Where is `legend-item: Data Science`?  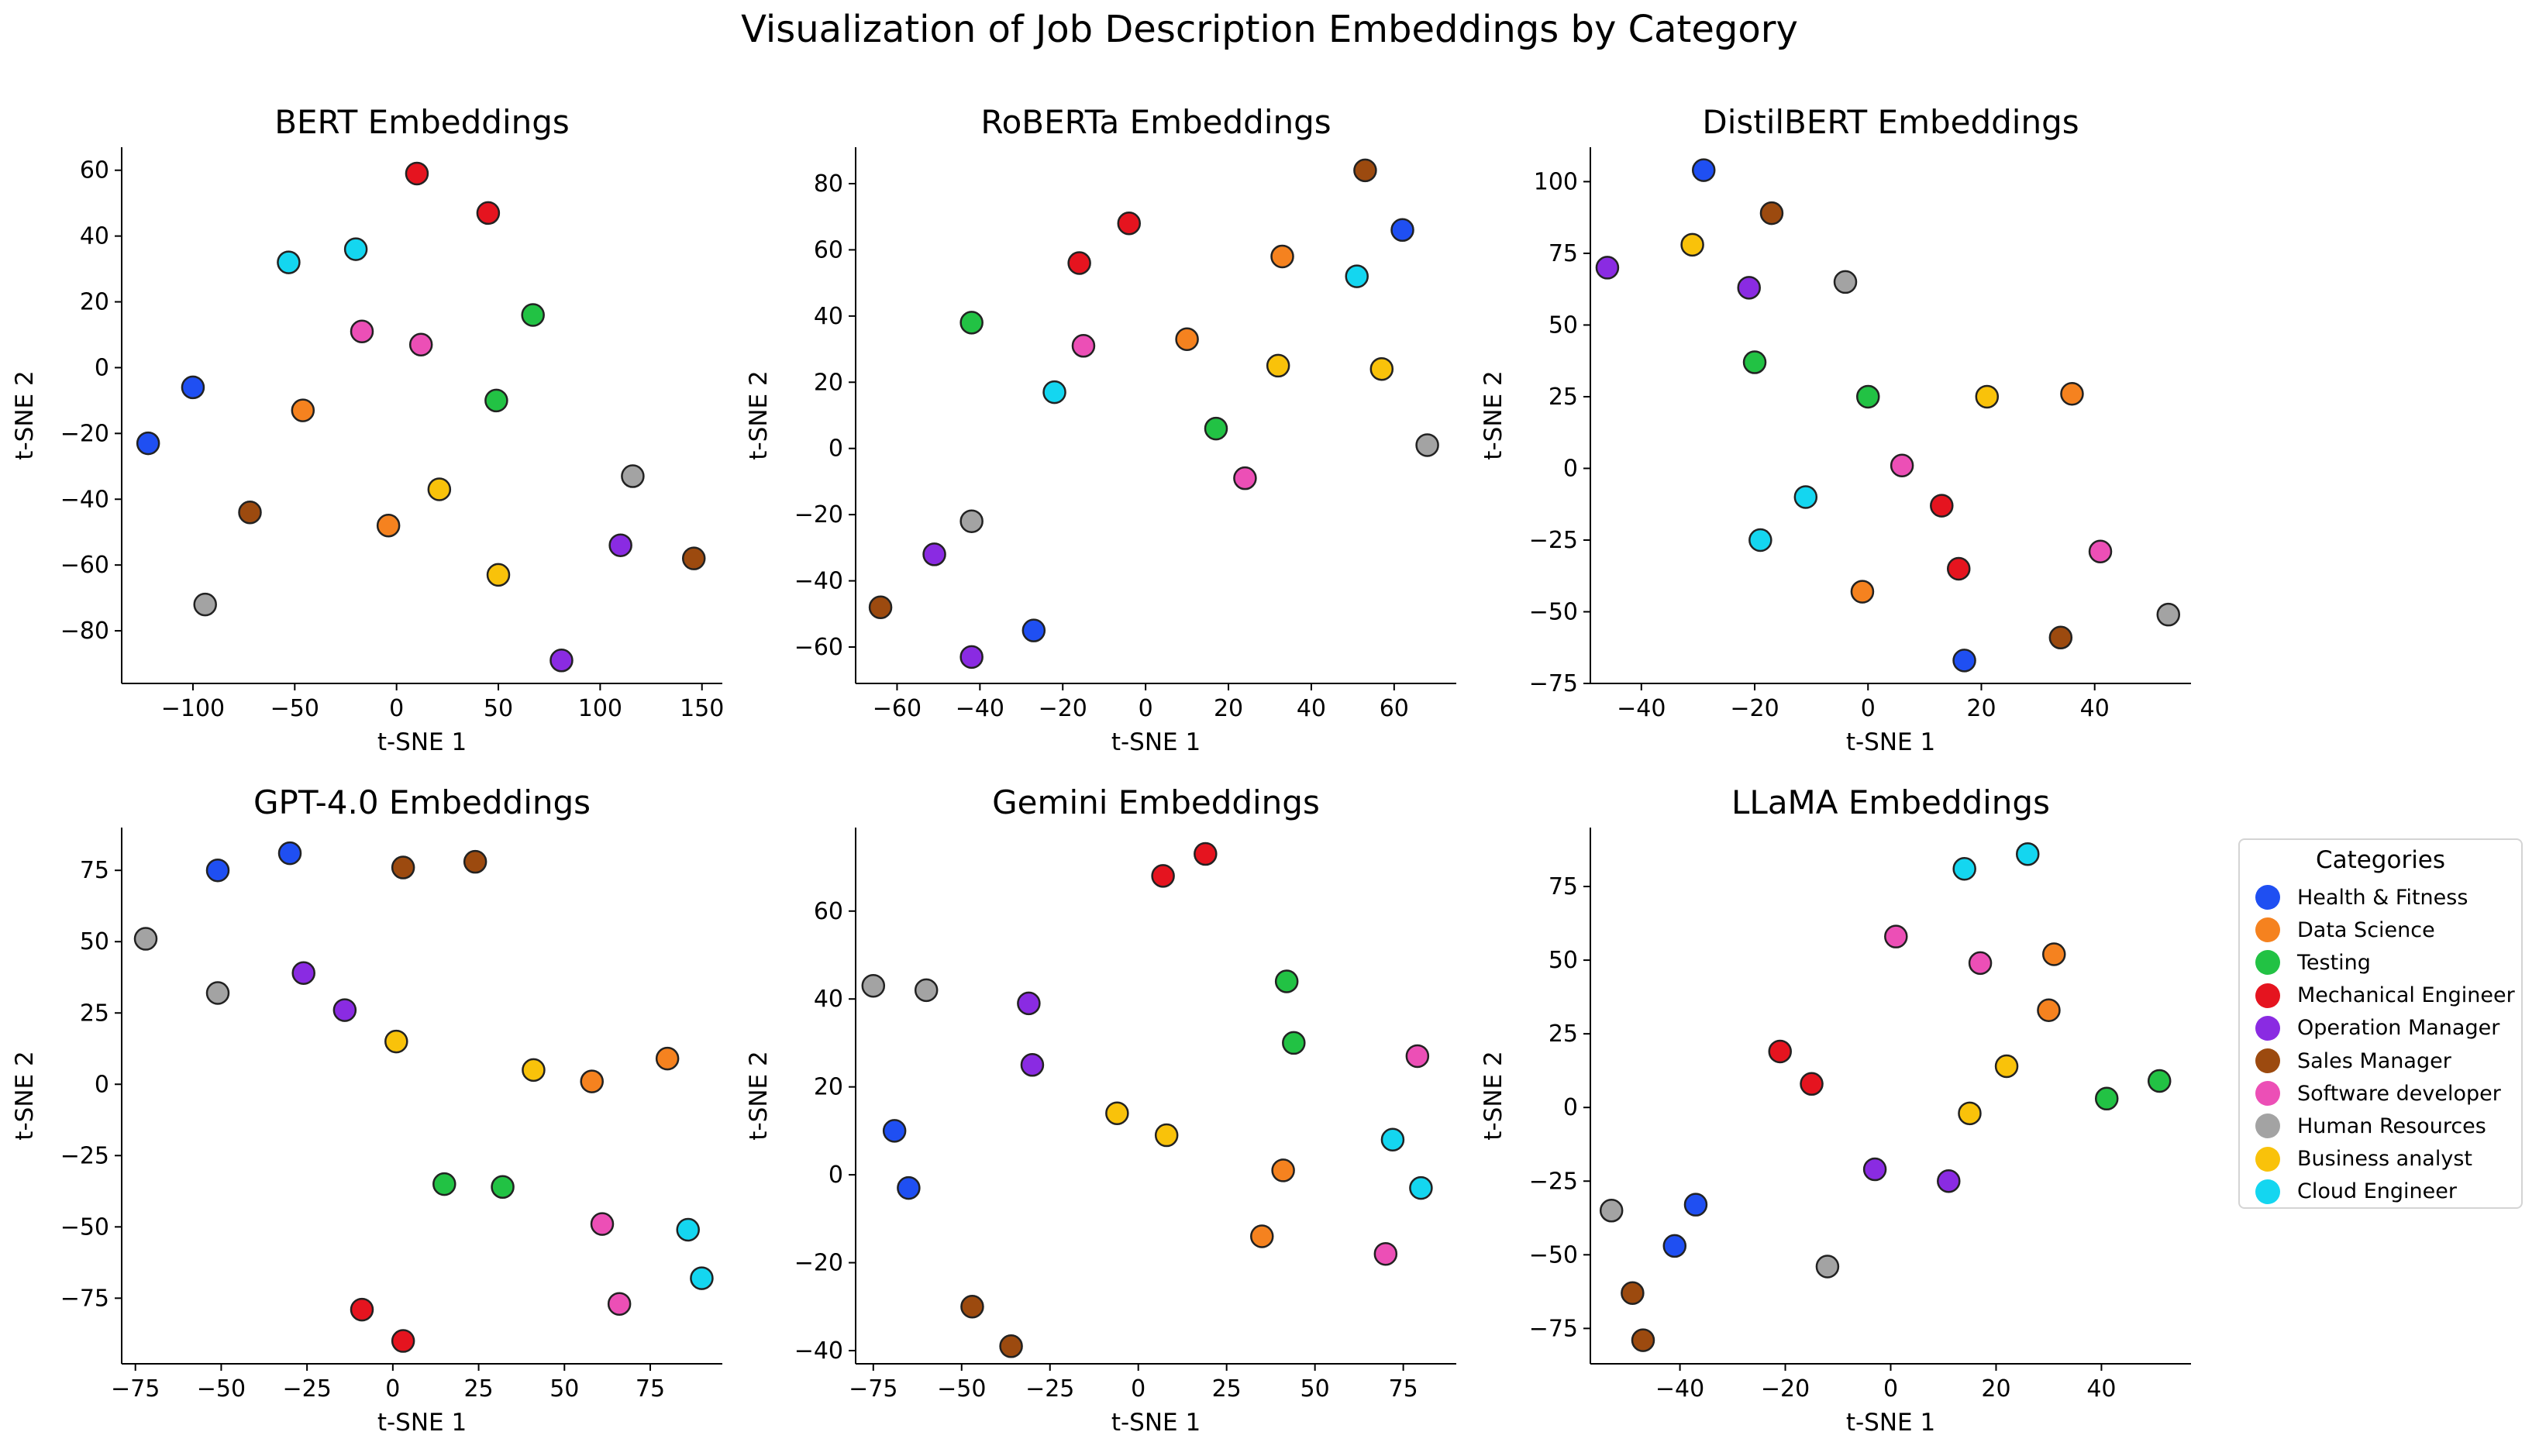 legend-item: Data Science is located at coordinates (2345, 929).